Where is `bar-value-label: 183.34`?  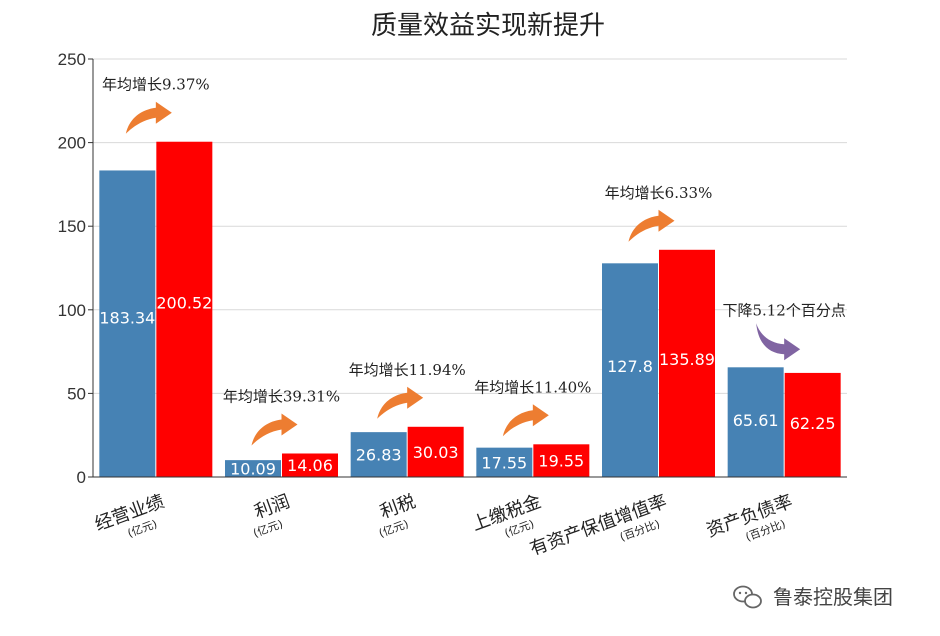 bar-value-label: 183.34 is located at coordinates (127, 318).